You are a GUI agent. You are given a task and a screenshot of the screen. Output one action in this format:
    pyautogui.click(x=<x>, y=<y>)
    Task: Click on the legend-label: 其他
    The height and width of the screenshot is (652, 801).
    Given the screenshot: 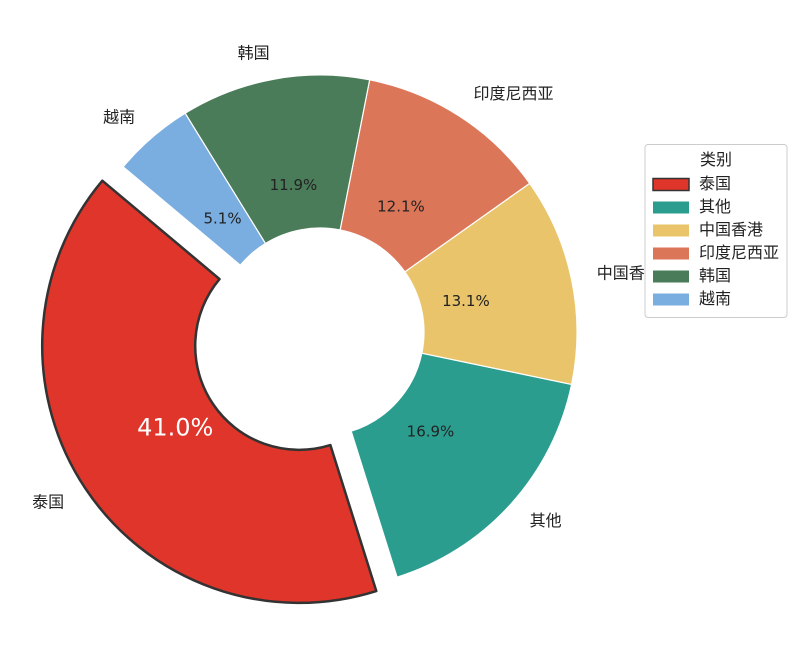 What is the action you would take?
    pyautogui.click(x=715, y=206)
    